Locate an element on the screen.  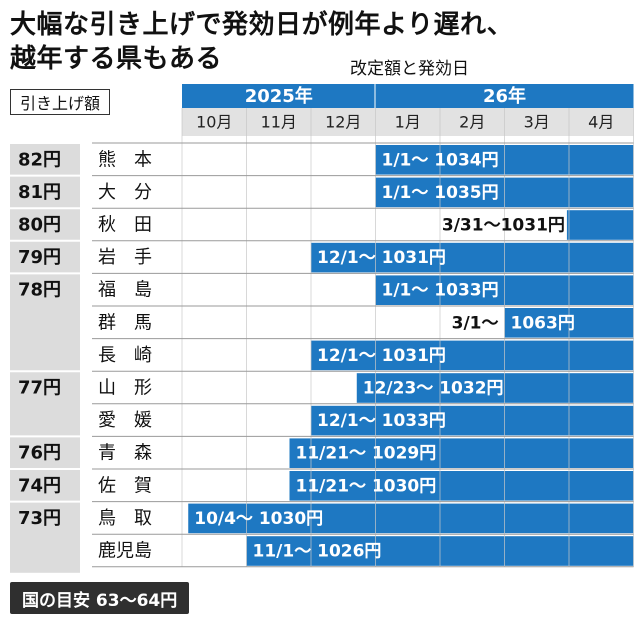
raise-amount-label: 引き上げ額 is located at coordinates (60, 102).